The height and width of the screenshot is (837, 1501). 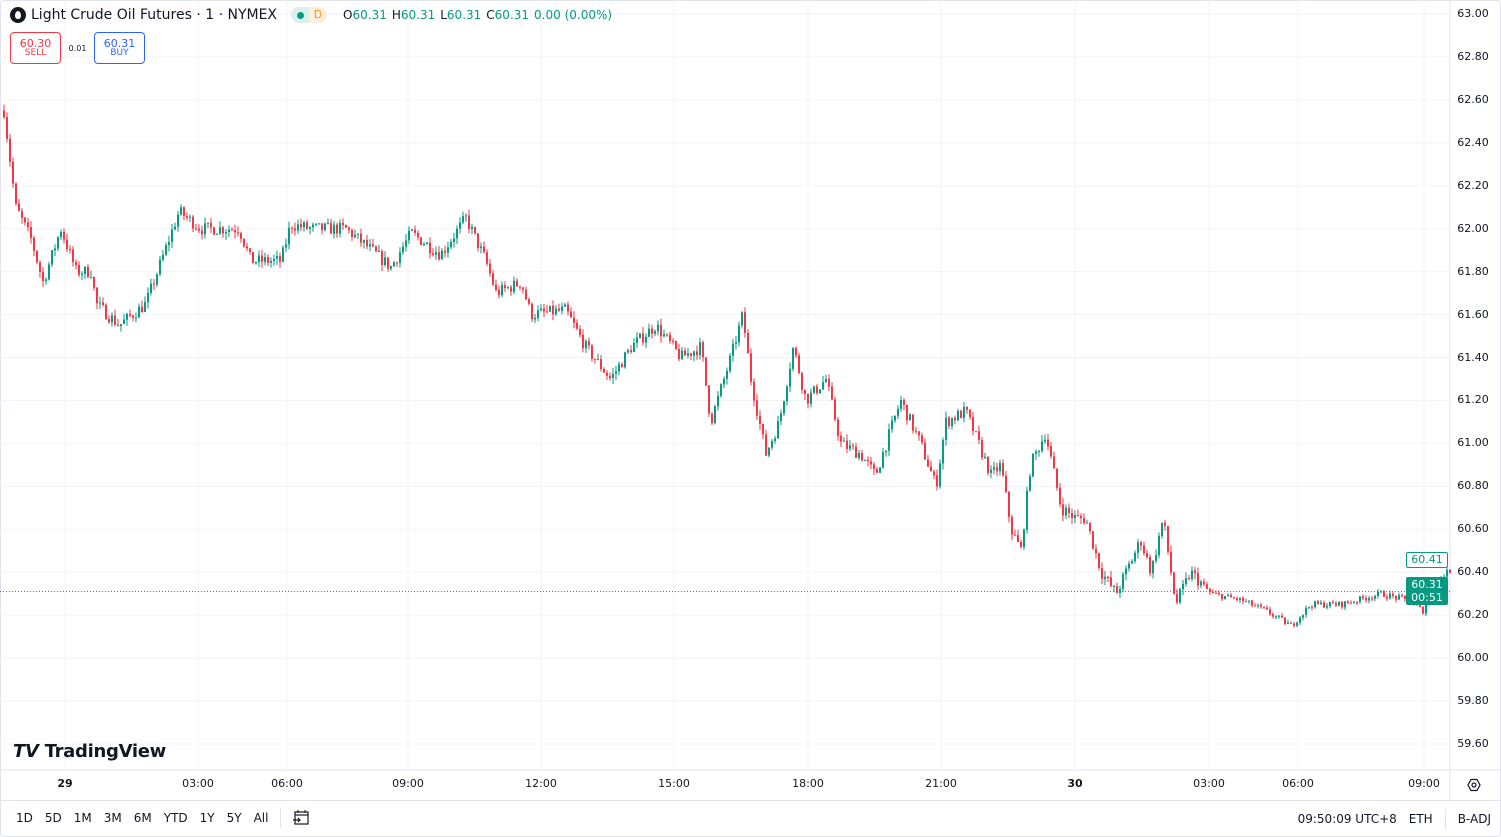 What do you see at coordinates (281, 817) in the screenshot?
I see `divider` at bounding box center [281, 817].